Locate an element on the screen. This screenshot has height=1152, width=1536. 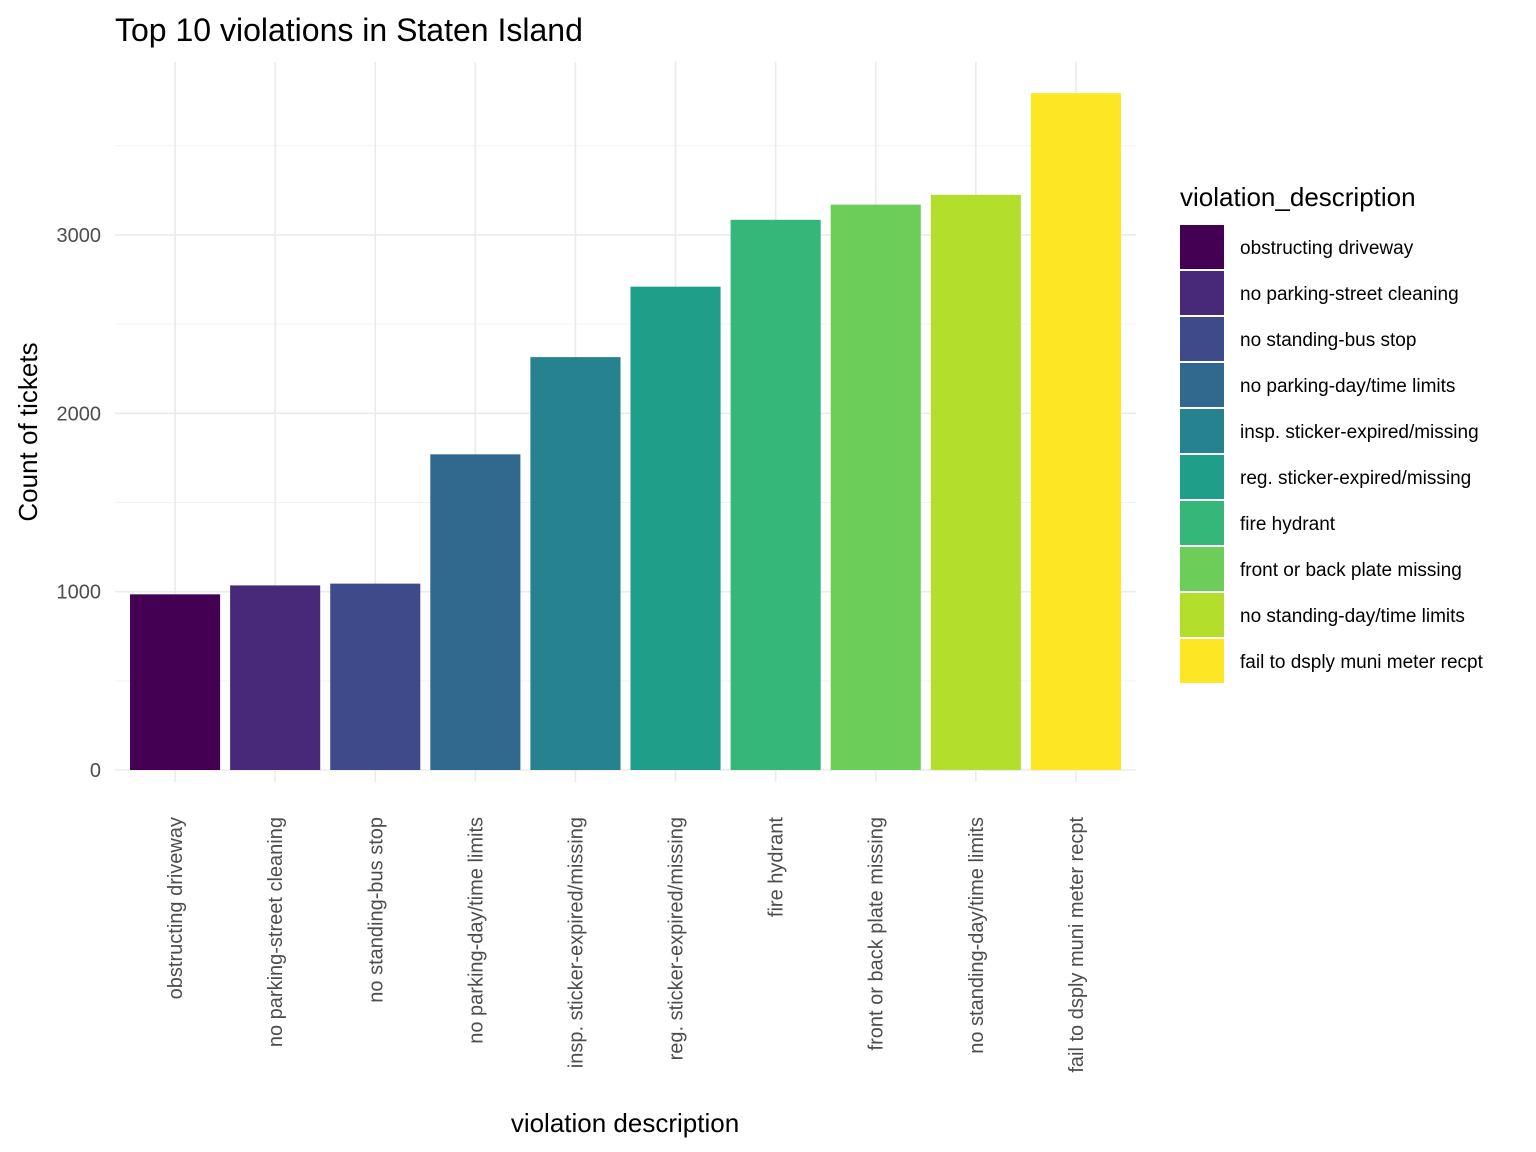
bar: no standing-day/time limits: 3225 is located at coordinates (975, 482).